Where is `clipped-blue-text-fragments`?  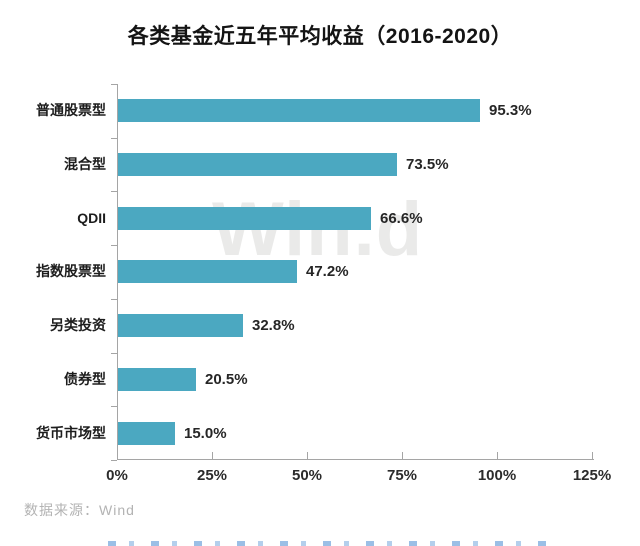
clipped-blue-text-fragments is located at coordinates (328, 543).